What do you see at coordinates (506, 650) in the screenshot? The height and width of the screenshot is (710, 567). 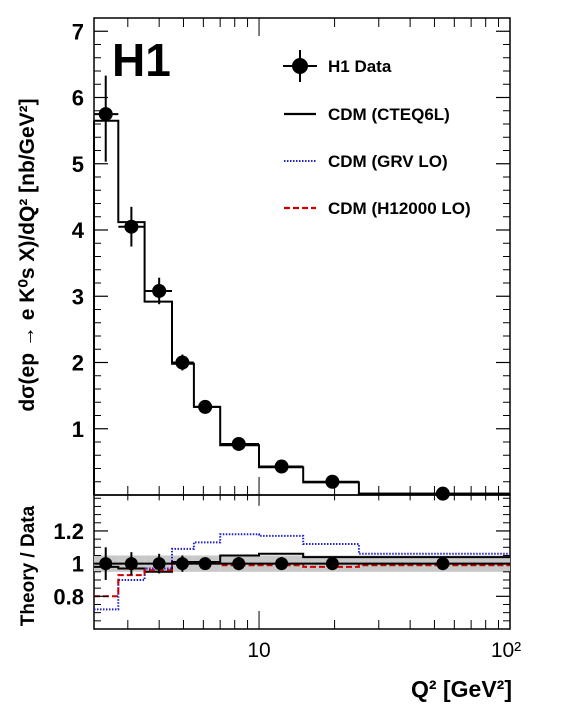 I see `xtick-label-1: 10²` at bounding box center [506, 650].